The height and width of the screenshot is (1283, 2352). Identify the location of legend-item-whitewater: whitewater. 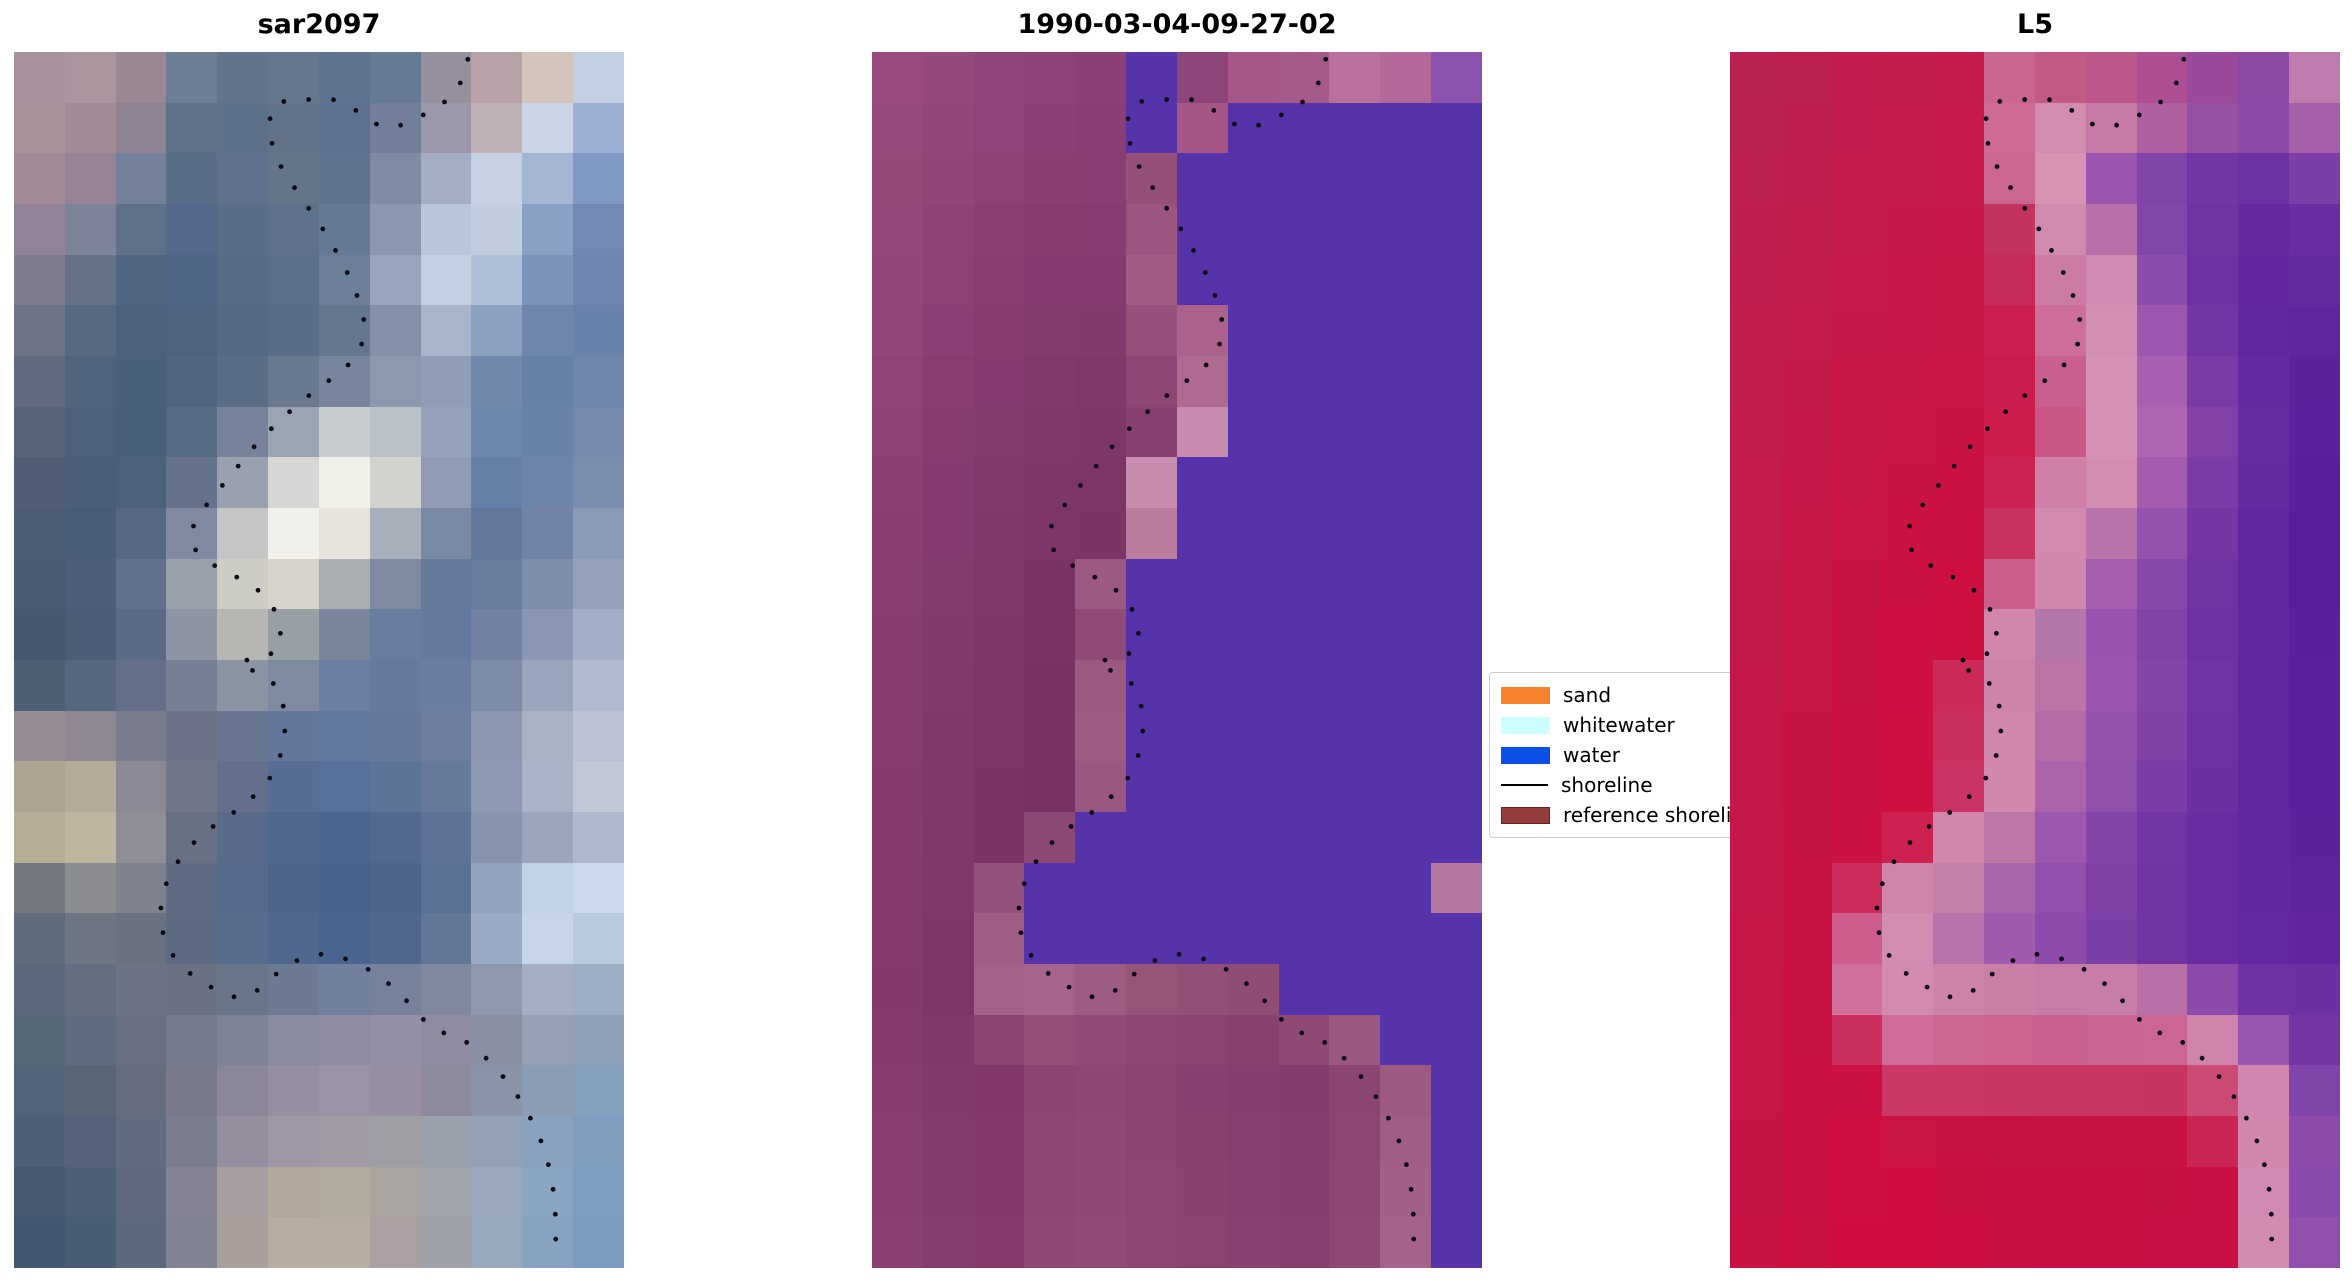
(1634, 725).